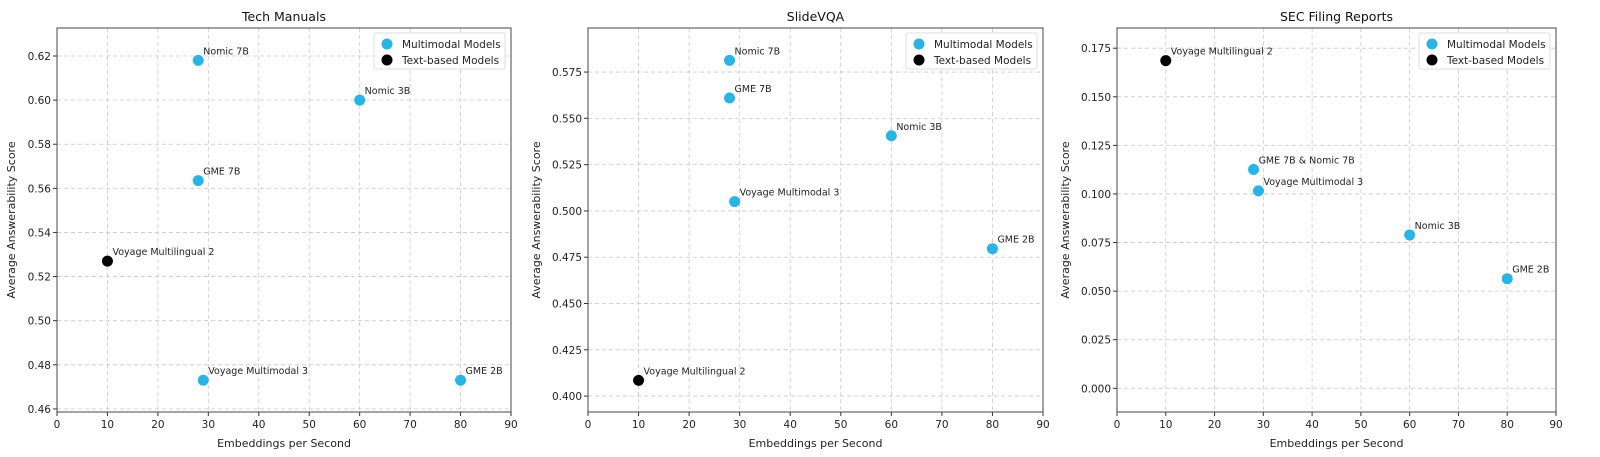 The height and width of the screenshot is (457, 1600). What do you see at coordinates (39, 366) in the screenshot?
I see `y-tick-label: 0.48` at bounding box center [39, 366].